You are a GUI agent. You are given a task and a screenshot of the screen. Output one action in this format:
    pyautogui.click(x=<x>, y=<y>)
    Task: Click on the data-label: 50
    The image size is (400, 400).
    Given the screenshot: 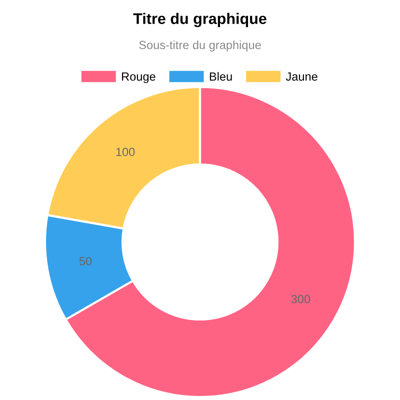 What is the action you would take?
    pyautogui.click(x=85, y=261)
    